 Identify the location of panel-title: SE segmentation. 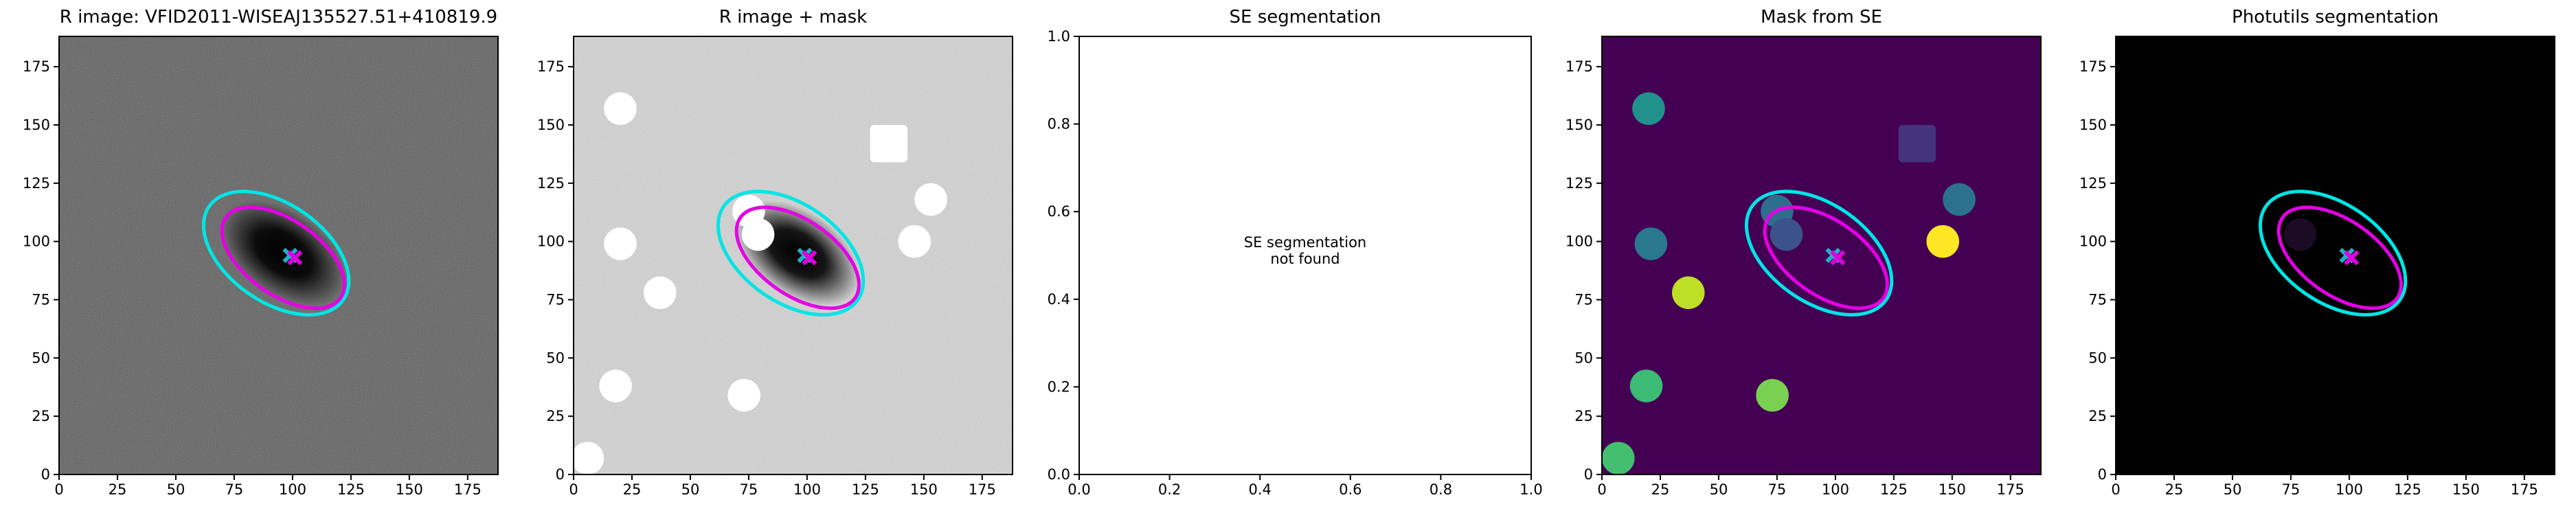
(1305, 17).